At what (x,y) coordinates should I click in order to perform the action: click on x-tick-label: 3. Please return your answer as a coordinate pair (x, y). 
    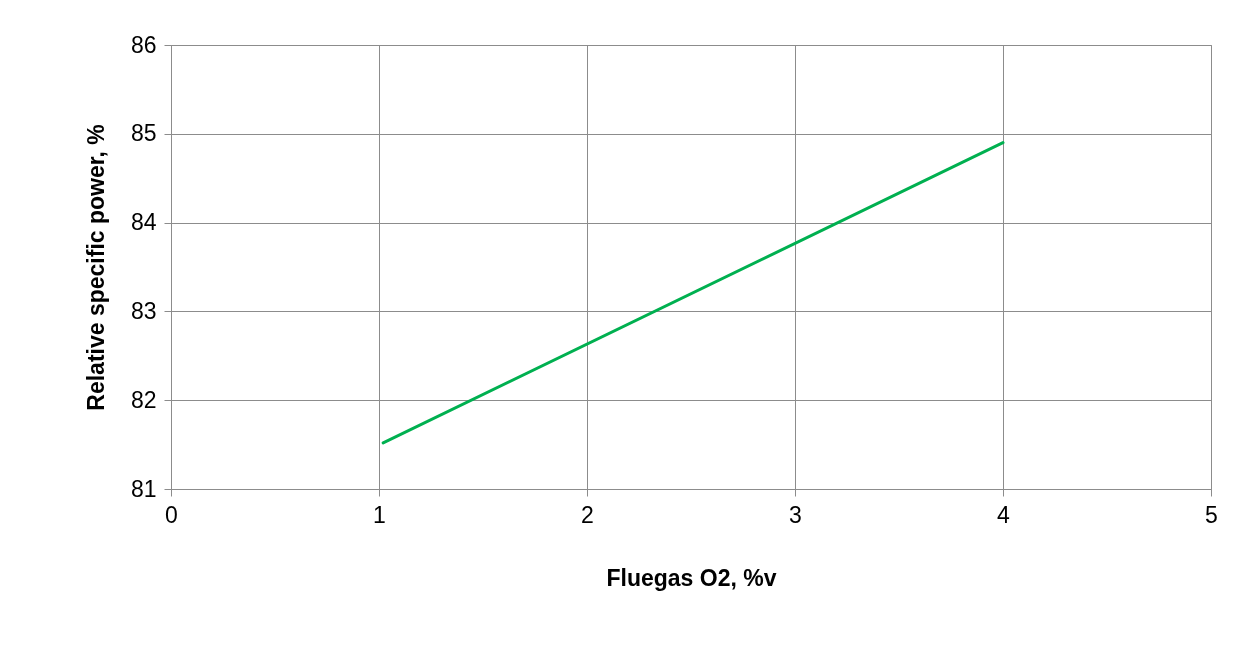
    Looking at the image, I should click on (795, 514).